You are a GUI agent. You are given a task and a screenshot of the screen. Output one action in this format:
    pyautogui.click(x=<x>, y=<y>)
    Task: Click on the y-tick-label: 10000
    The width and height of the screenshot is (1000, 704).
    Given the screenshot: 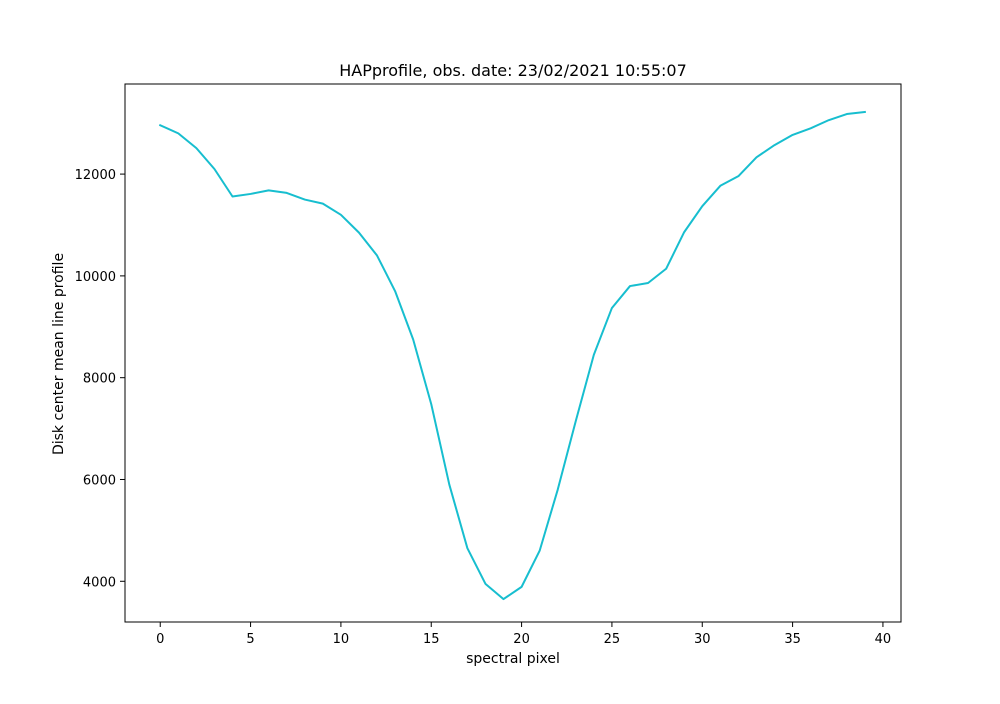 What is the action you would take?
    pyautogui.click(x=95, y=277)
    